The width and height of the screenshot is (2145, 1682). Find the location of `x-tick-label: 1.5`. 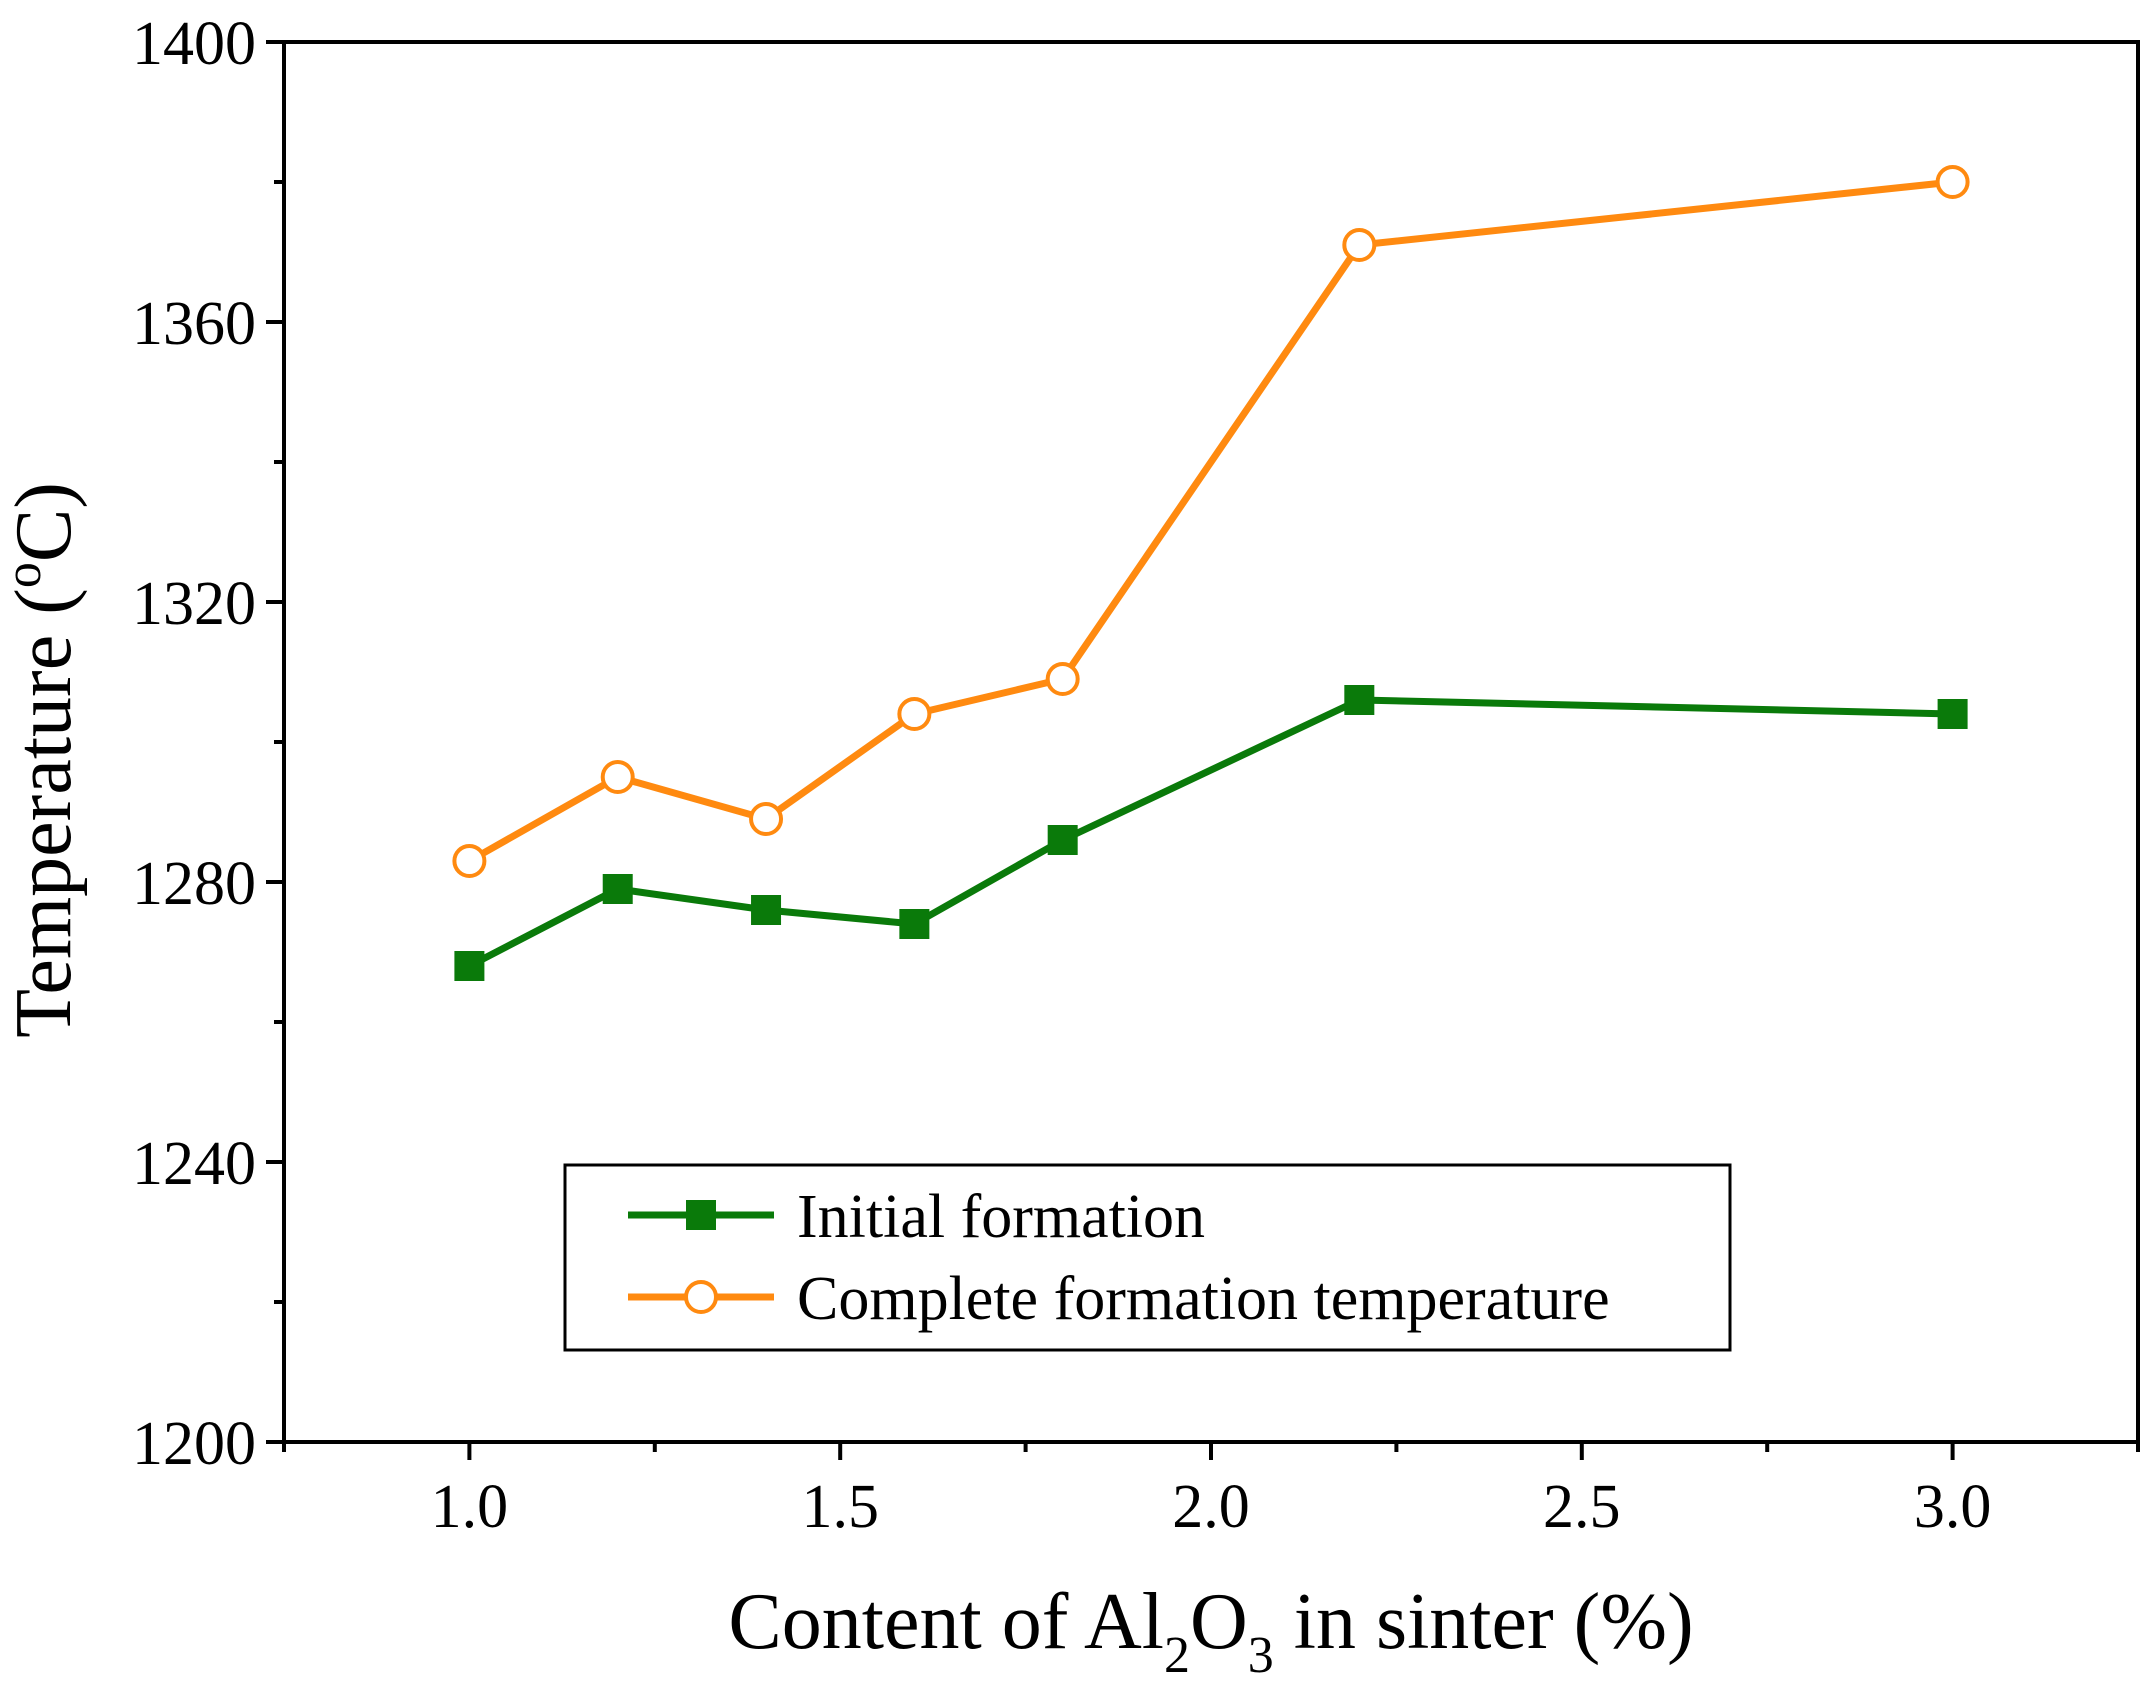

x-tick-label: 1.5 is located at coordinates (840, 1507).